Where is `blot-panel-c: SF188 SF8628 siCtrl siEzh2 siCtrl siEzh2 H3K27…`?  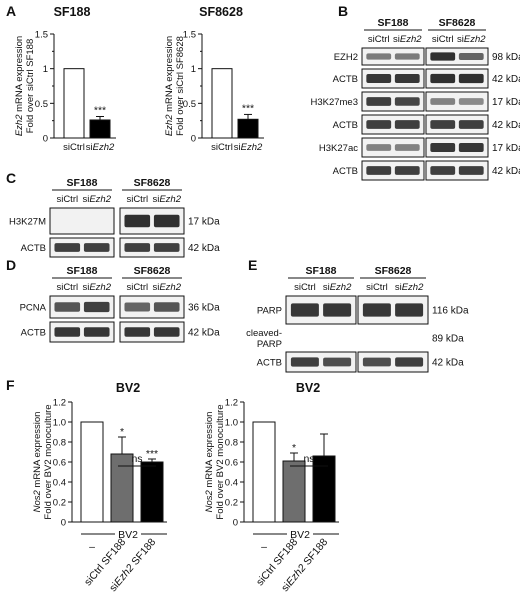
blot-panel-c: SF188 SF8628 siCtrl siEzh2 siCtrl siEzh2 H3K27… is located at coordinates (114, 217).